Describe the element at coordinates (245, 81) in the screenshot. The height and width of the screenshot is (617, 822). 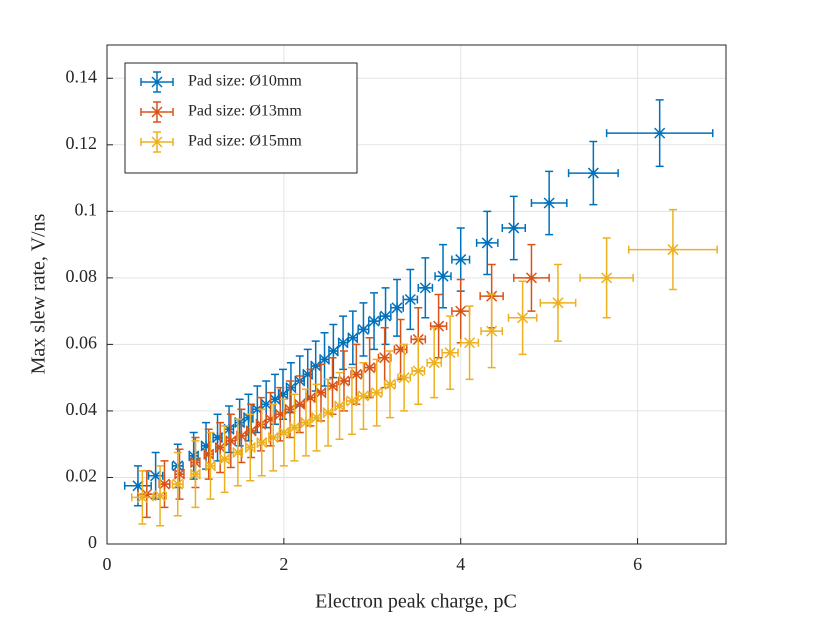
I see `legend-label: Pad size: Ø10mm` at that location.